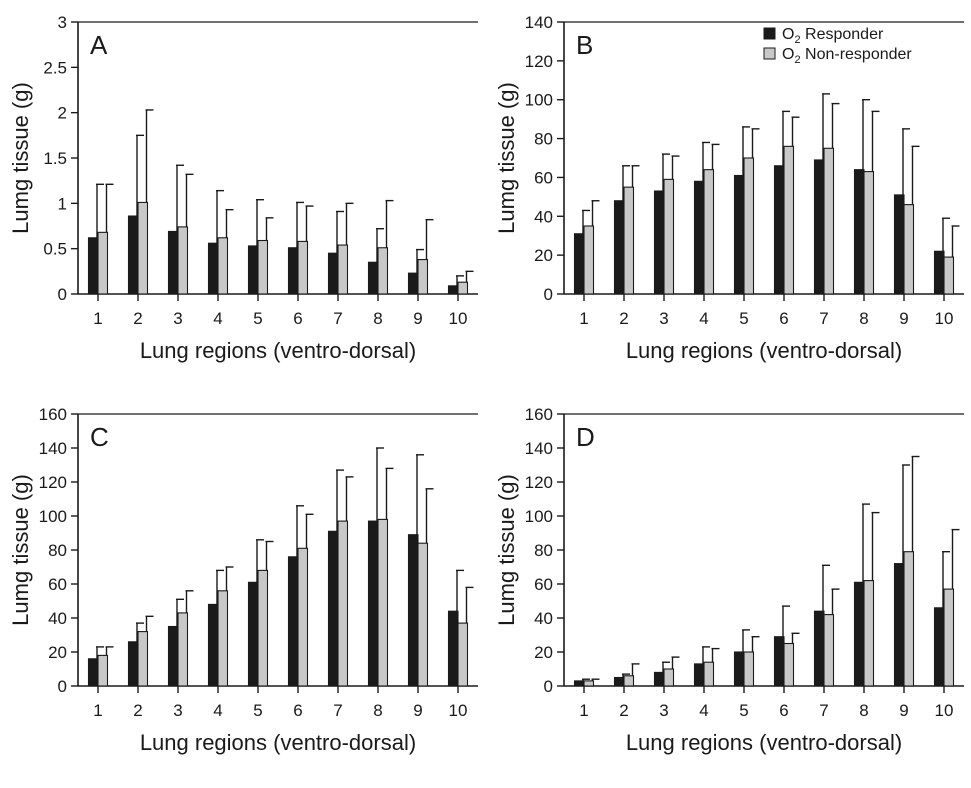 The image size is (971, 788). Describe the element at coordinates (583, 318) in the screenshot. I see `x-tick-label: 1` at that location.